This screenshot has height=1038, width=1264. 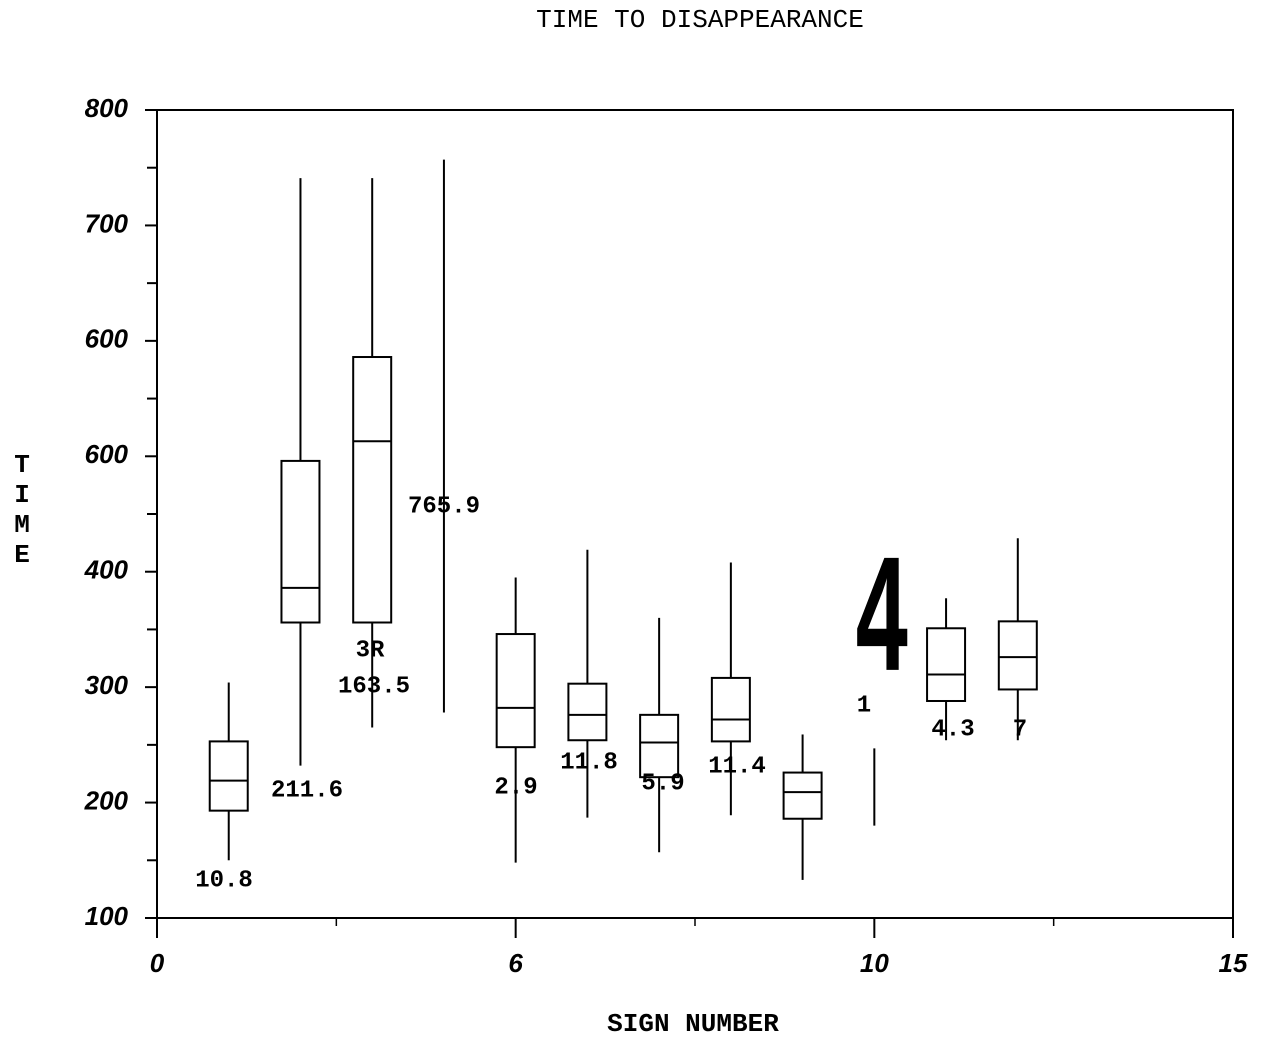 What do you see at coordinates (107, 223) in the screenshot?
I see `y-tick-label: 700` at bounding box center [107, 223].